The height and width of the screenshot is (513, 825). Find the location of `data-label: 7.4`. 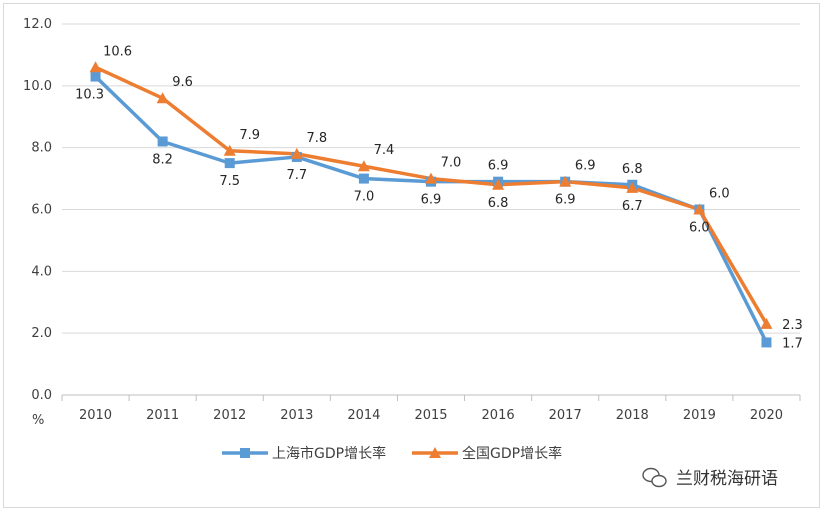

data-label: 7.4 is located at coordinates (384, 150).